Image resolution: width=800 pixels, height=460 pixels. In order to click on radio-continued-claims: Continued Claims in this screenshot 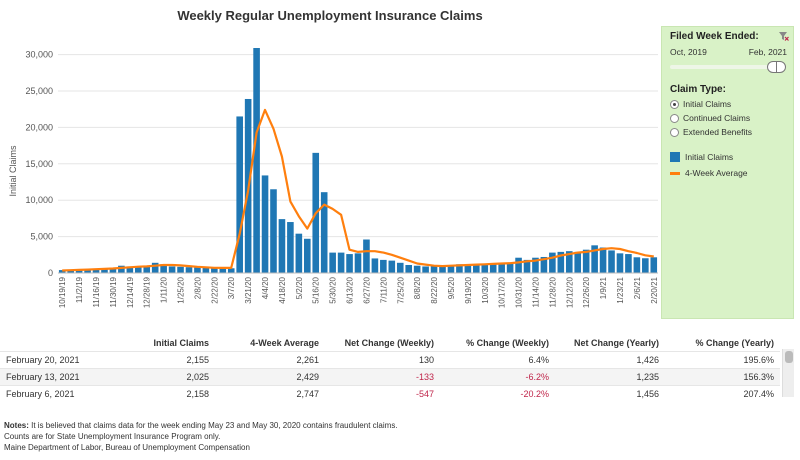, I will do `click(710, 118)`.